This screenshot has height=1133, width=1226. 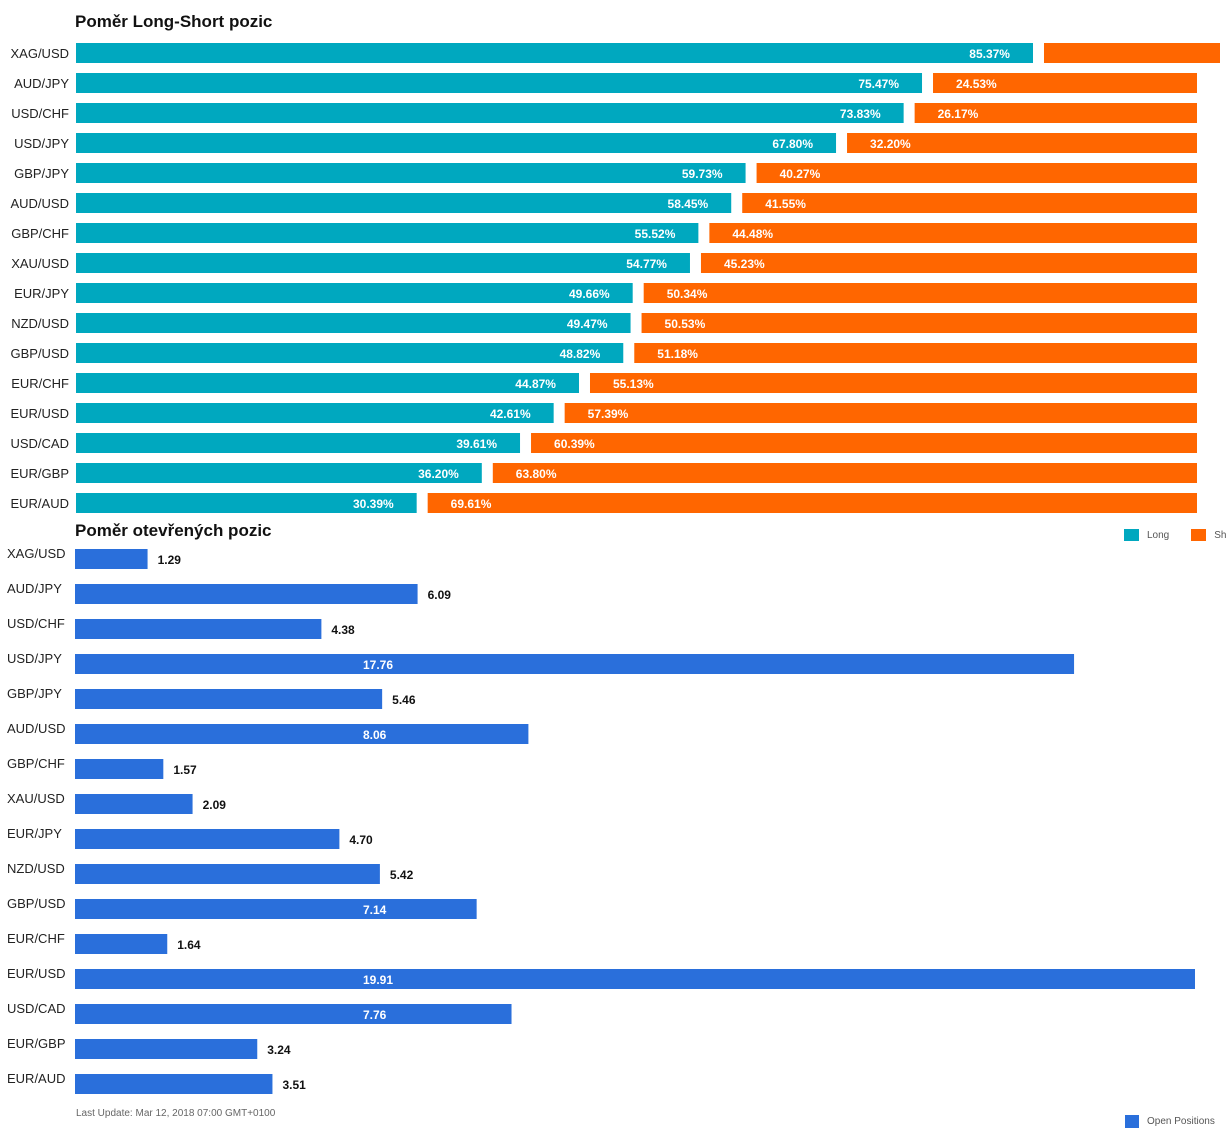 I want to click on short-bar-eur-gbp, so click(x=844, y=473).